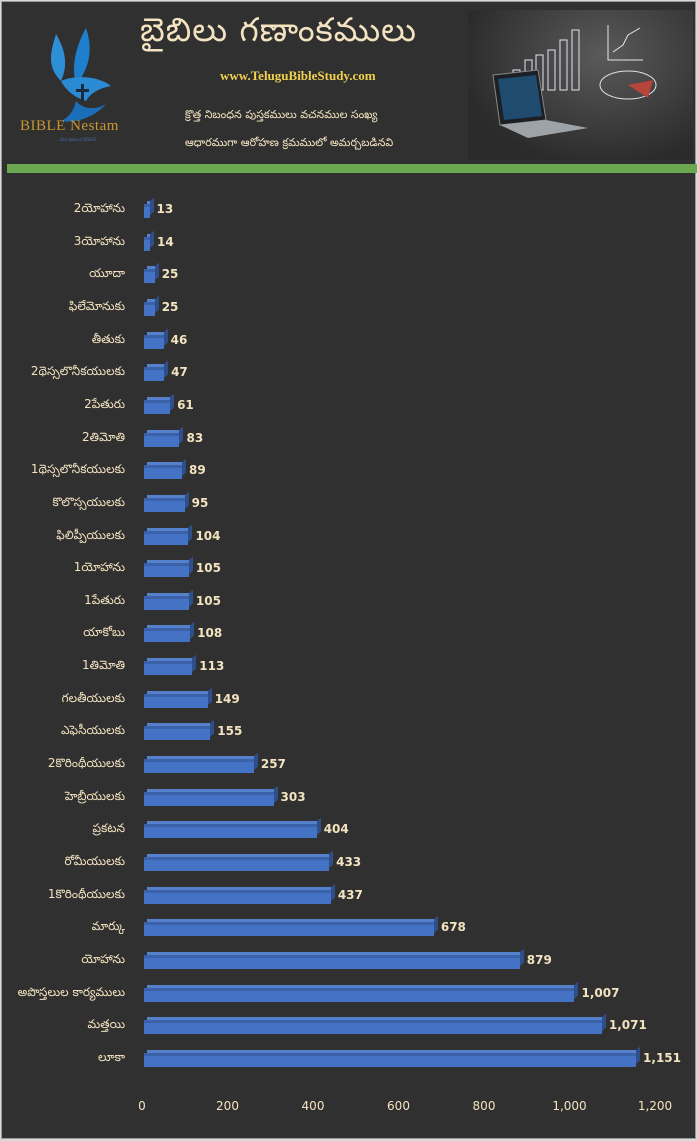 This screenshot has width=698, height=1141. What do you see at coordinates (197, 470) in the screenshot?
I see `value-label: 89` at bounding box center [197, 470].